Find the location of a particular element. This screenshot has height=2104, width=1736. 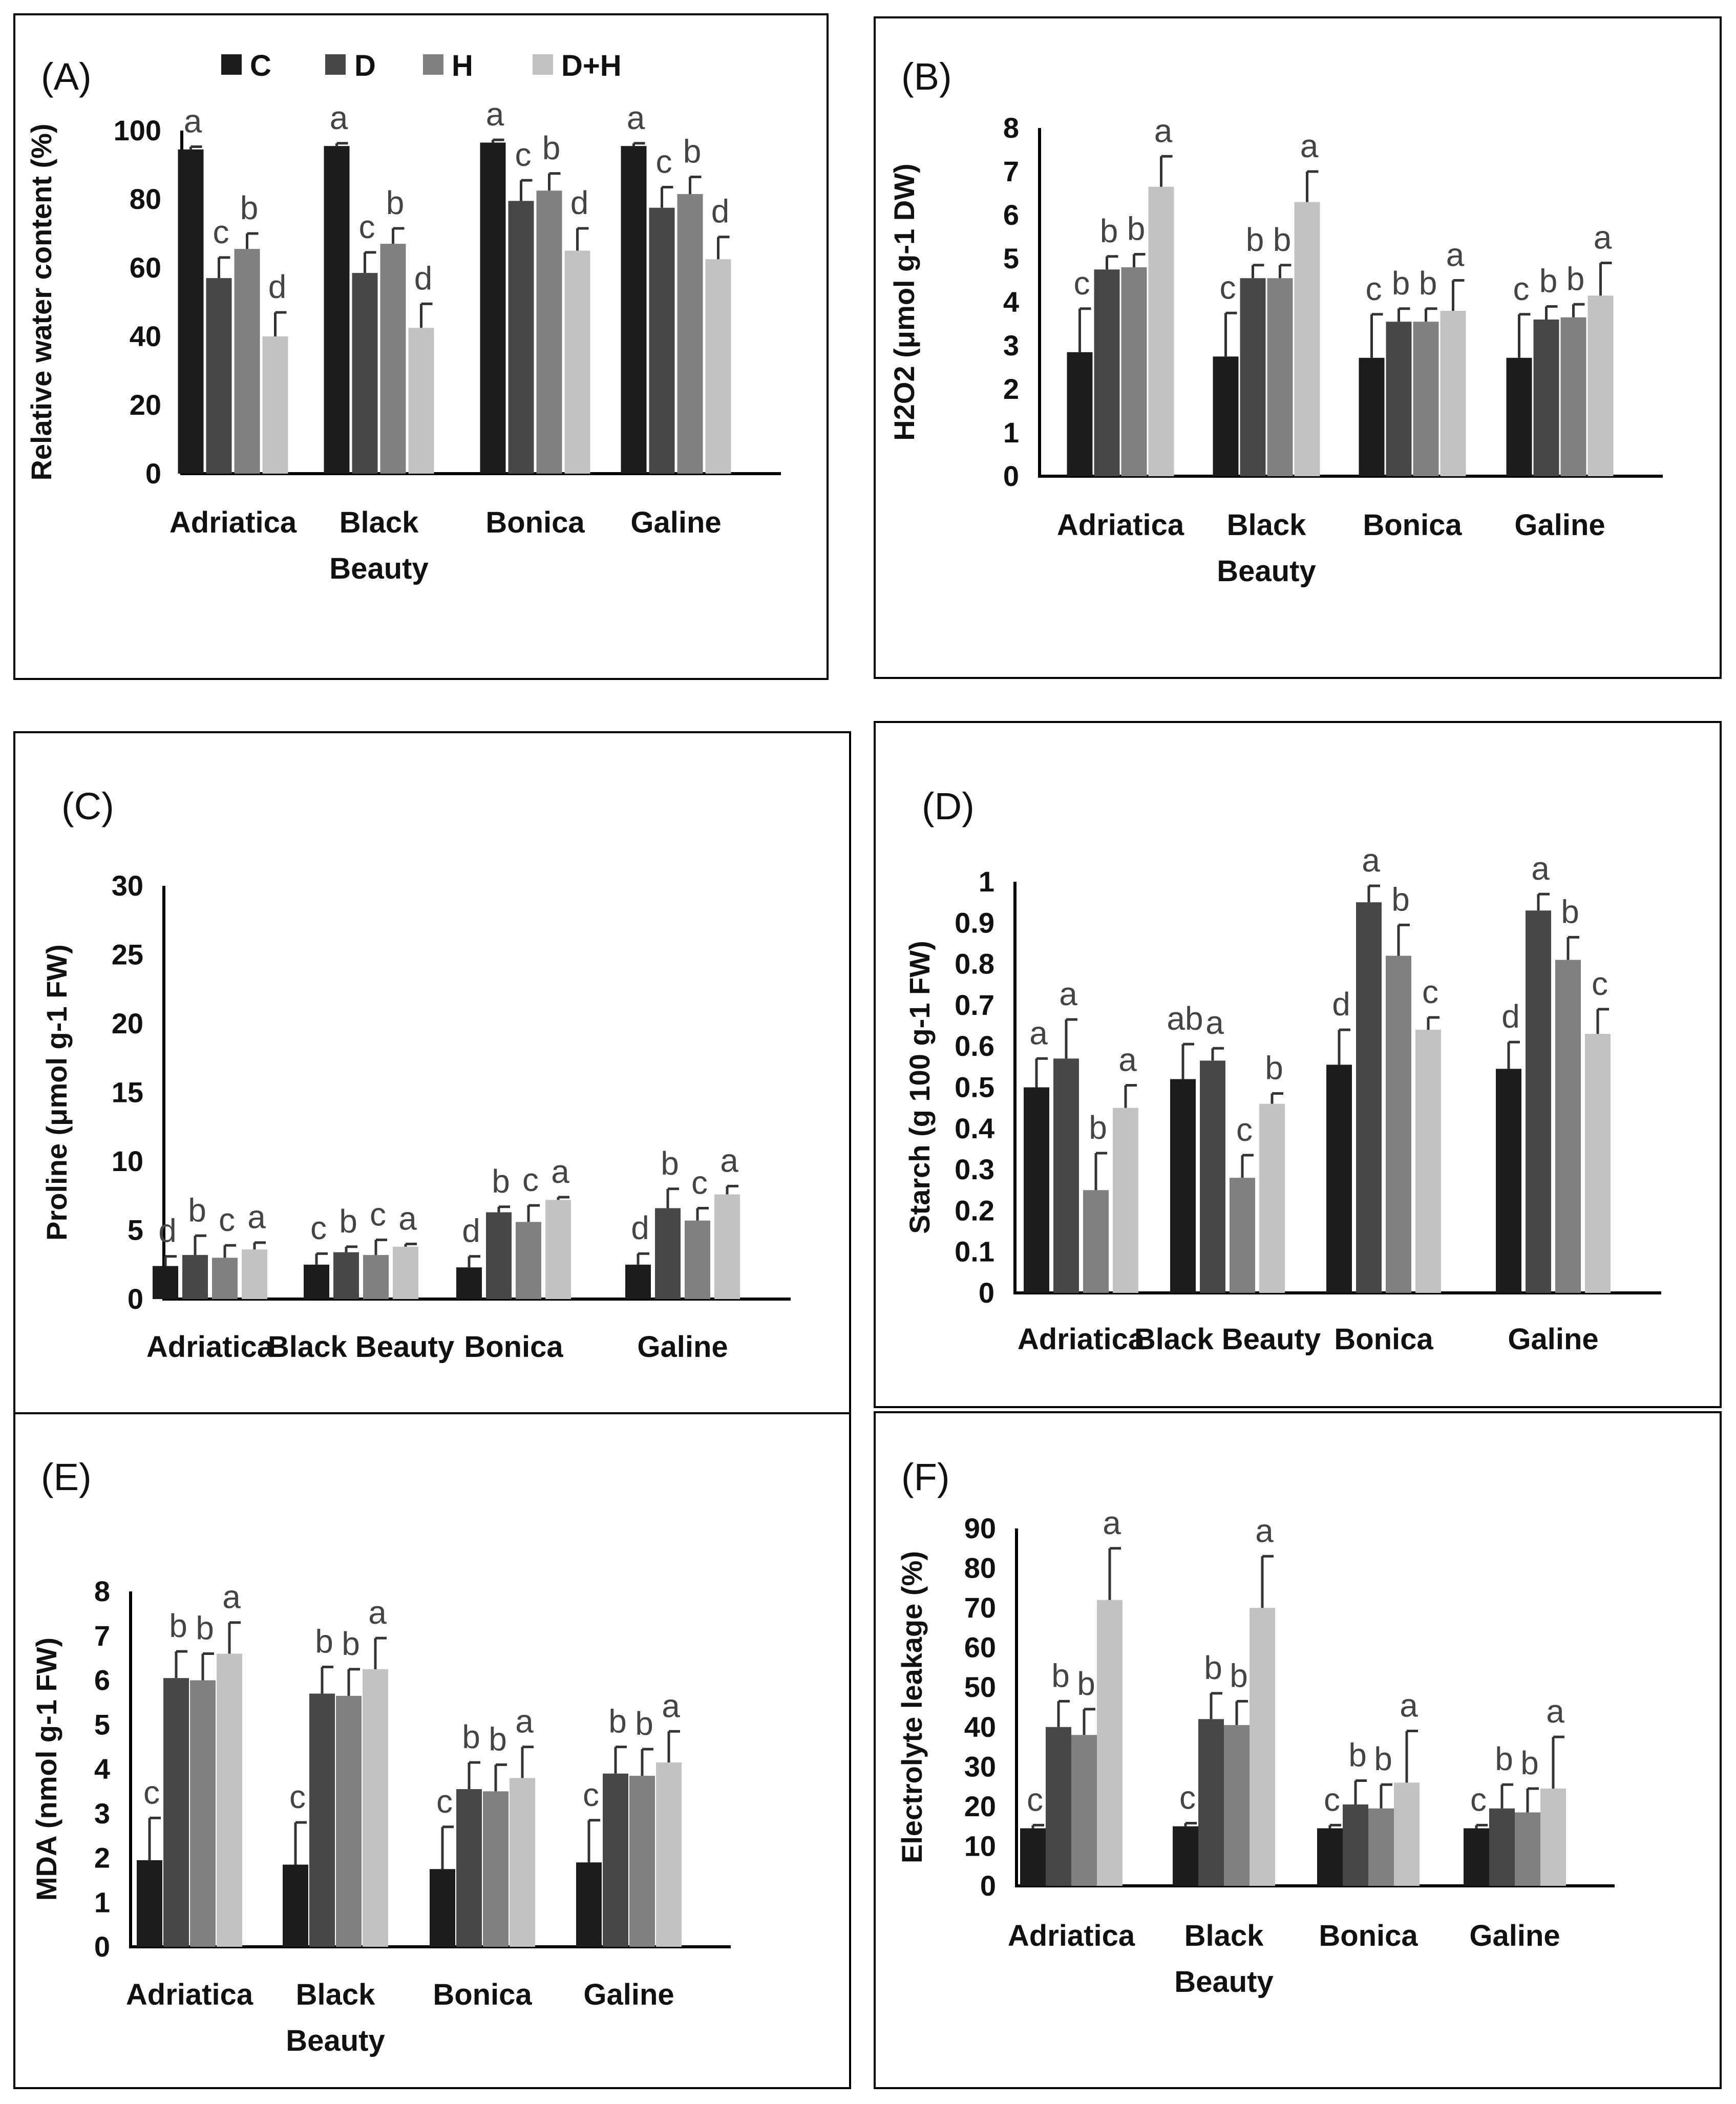

significance-letter-c: d is located at coordinates (471, 1231).